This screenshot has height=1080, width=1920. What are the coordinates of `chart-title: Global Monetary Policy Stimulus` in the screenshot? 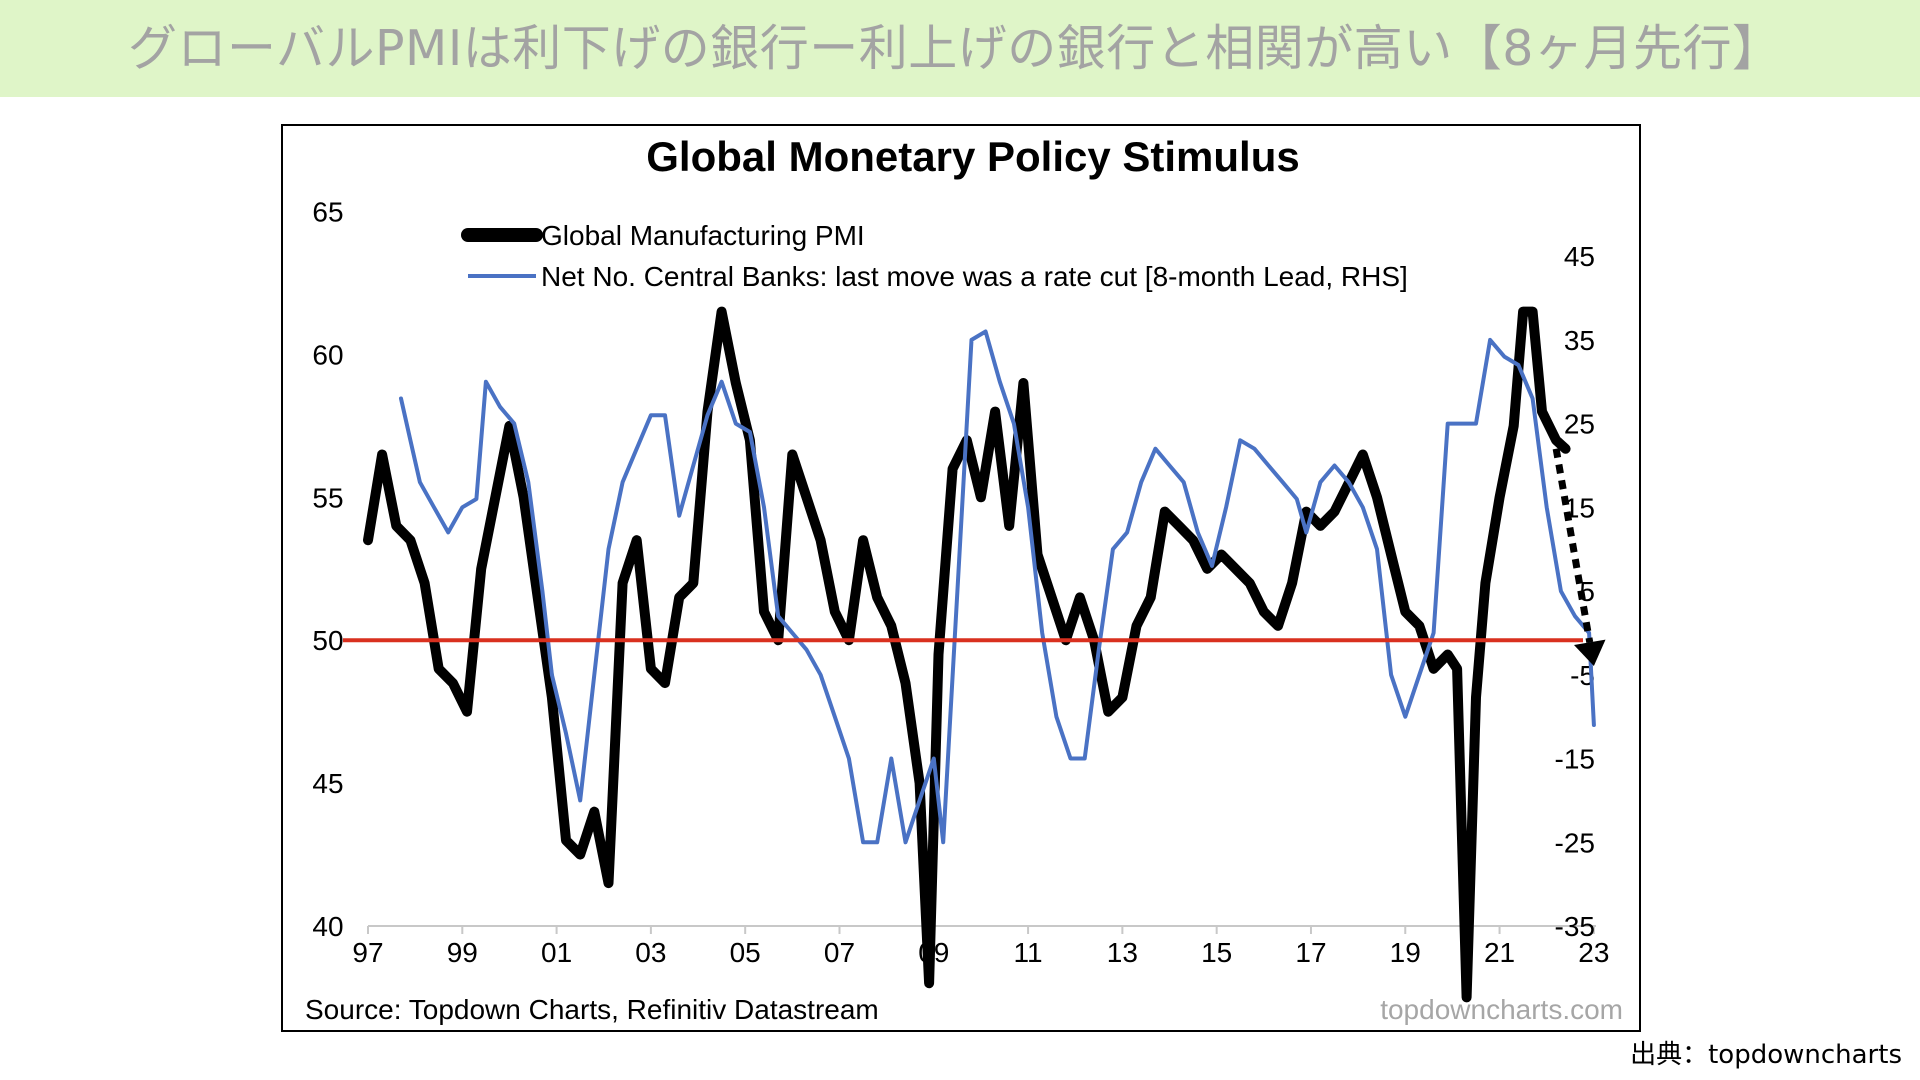 It's located at (972, 156).